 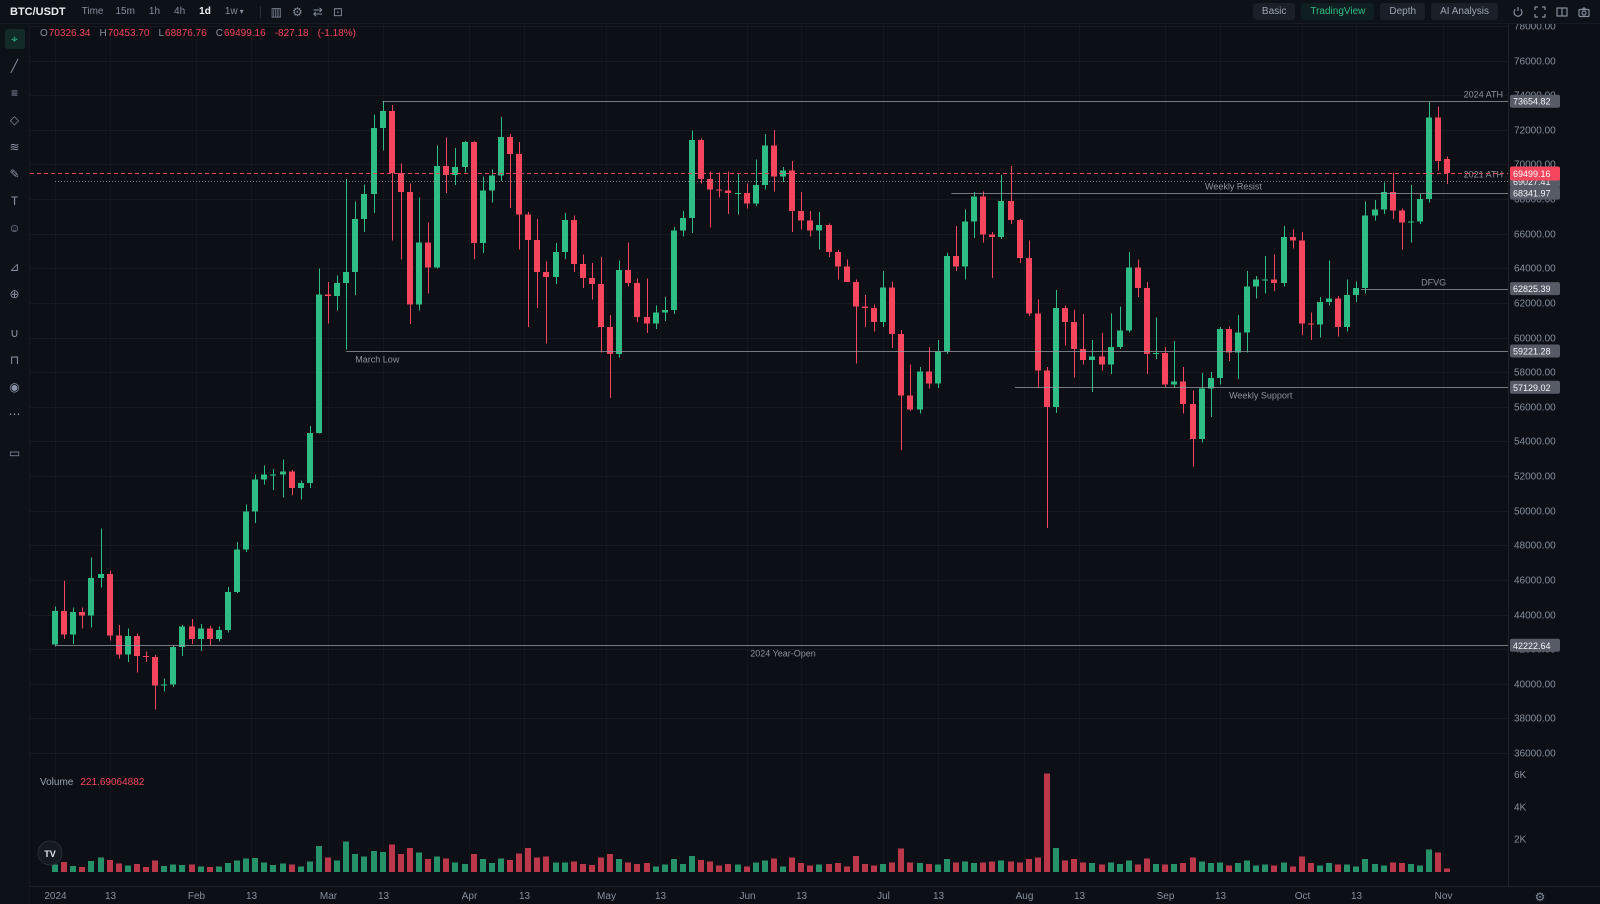 I want to click on timeframe-1w: 1w ▾, so click(x=234, y=11).